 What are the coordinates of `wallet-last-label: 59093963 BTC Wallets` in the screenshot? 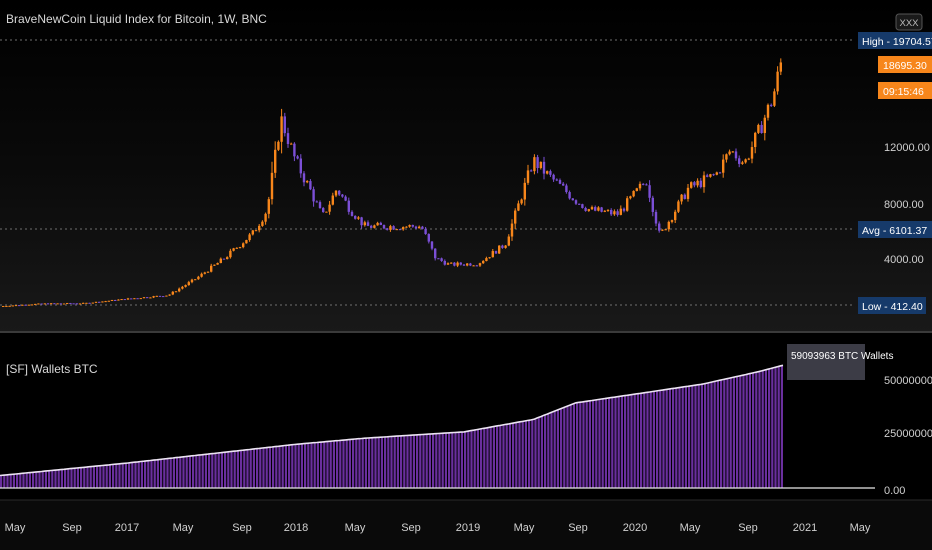 It's located at (840, 362).